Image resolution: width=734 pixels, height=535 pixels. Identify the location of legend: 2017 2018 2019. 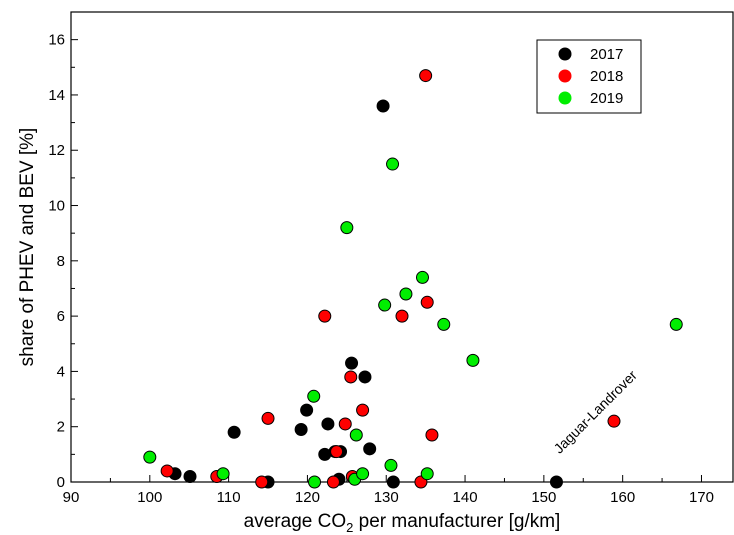
(589, 76).